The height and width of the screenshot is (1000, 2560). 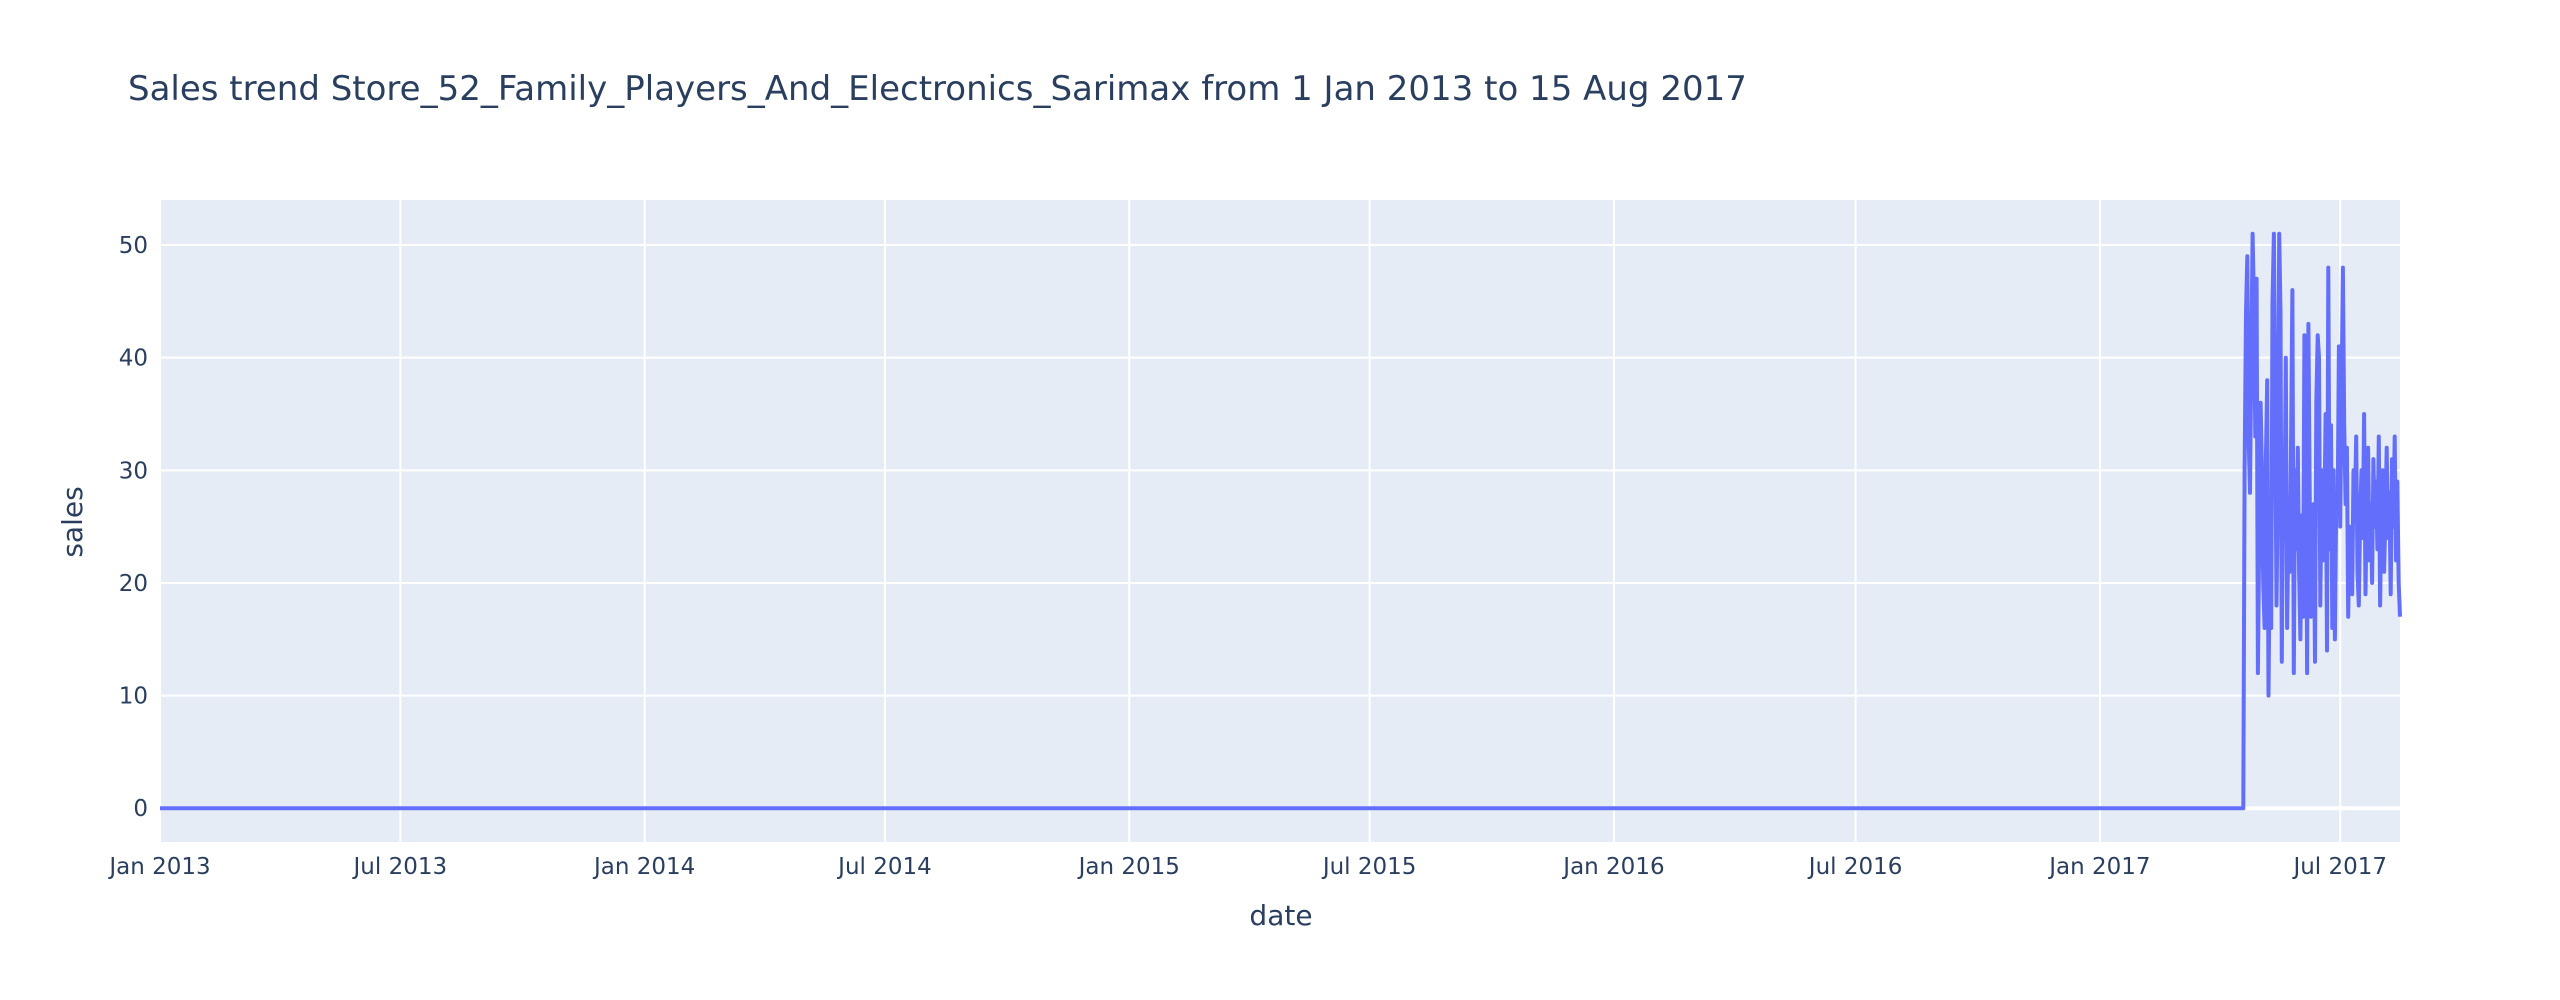 I want to click on x-tick-label: Jul 2017, so click(x=2339, y=867).